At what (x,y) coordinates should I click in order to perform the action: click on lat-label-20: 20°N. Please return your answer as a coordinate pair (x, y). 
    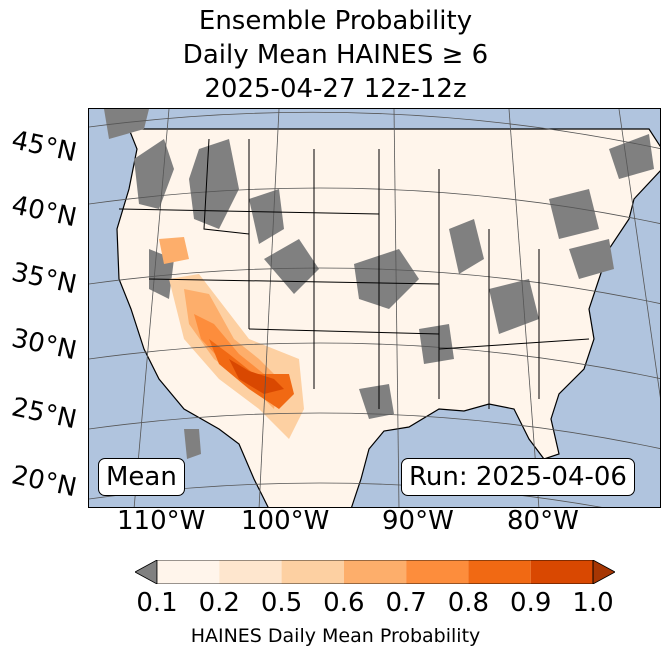
    Looking at the image, I should click on (44, 482).